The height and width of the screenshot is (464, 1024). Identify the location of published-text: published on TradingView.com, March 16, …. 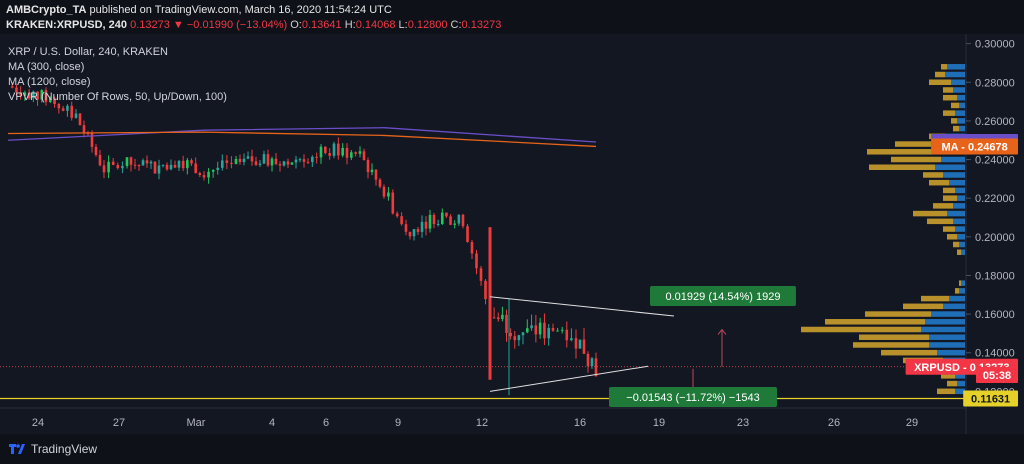
(240, 10).